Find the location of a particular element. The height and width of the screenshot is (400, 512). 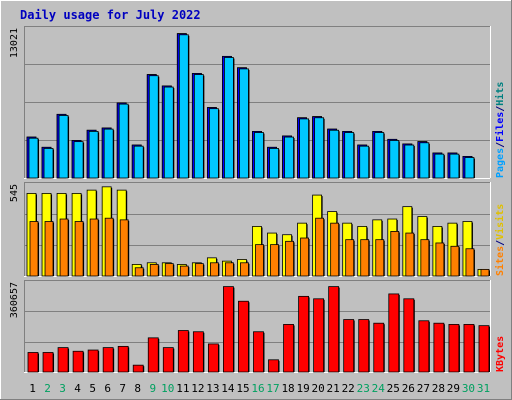

x-tick-label: 23 is located at coordinates (363, 388).